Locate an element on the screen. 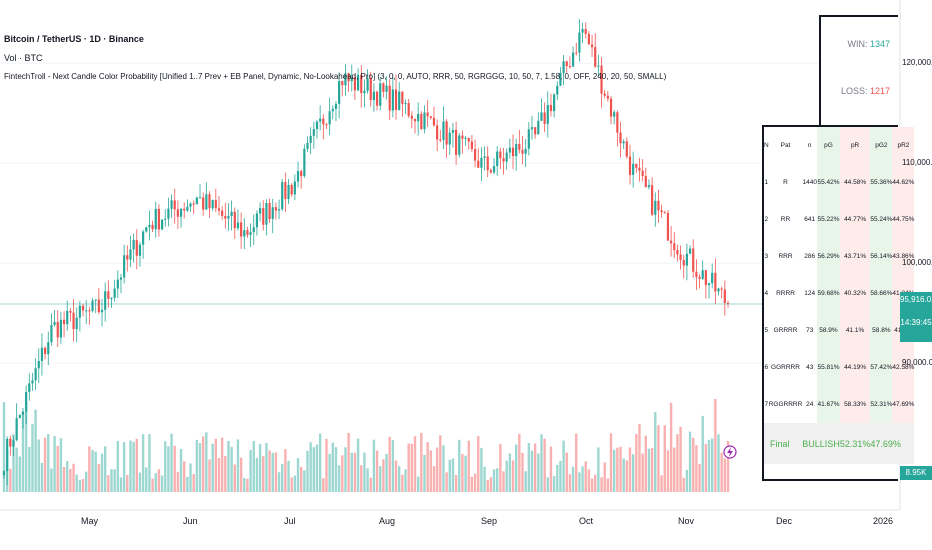  table-cell: 44.77% is located at coordinates (855, 219).